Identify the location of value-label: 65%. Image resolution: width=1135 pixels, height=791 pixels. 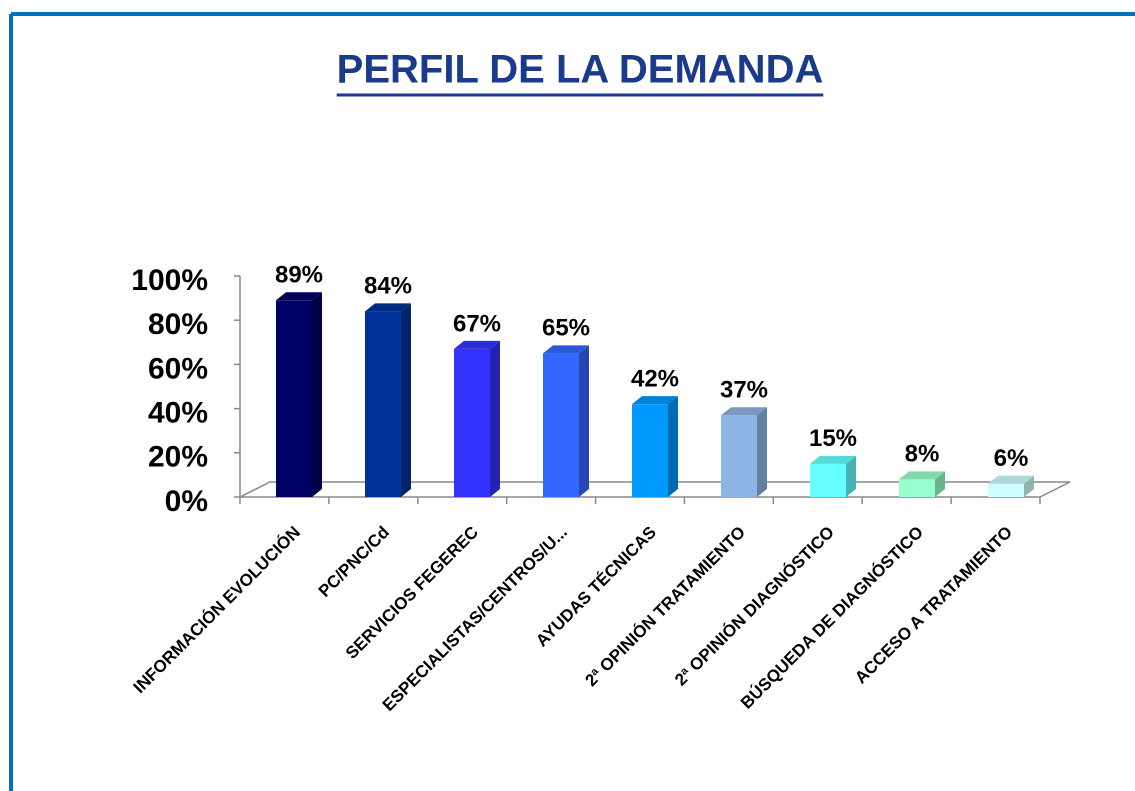
(566, 328).